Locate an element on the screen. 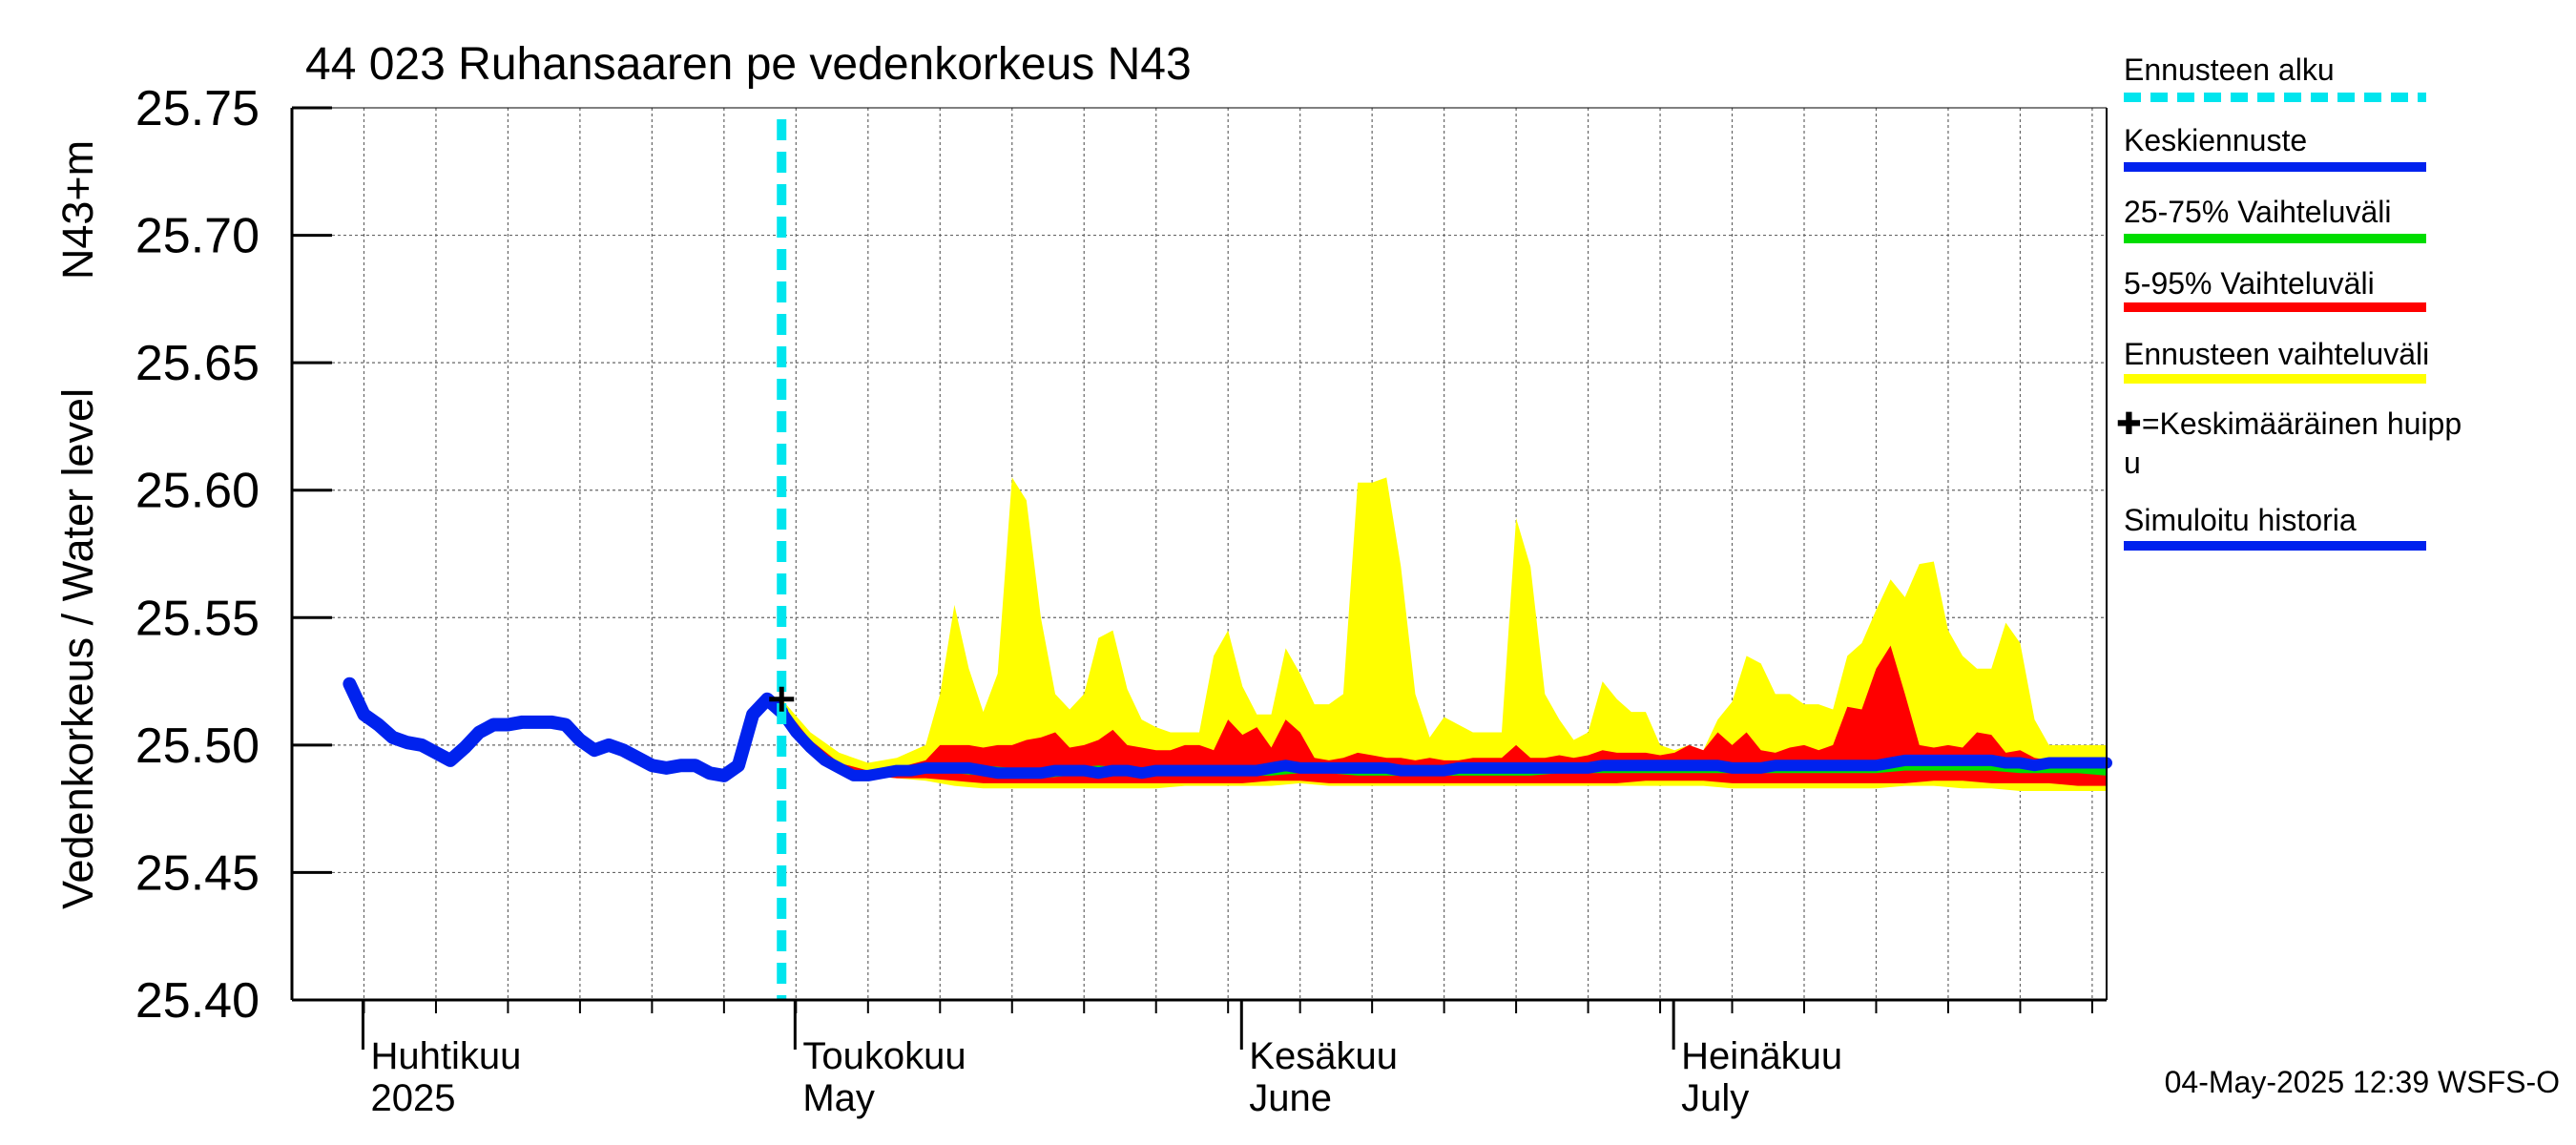  forecast-bands is located at coordinates (1444, 634).